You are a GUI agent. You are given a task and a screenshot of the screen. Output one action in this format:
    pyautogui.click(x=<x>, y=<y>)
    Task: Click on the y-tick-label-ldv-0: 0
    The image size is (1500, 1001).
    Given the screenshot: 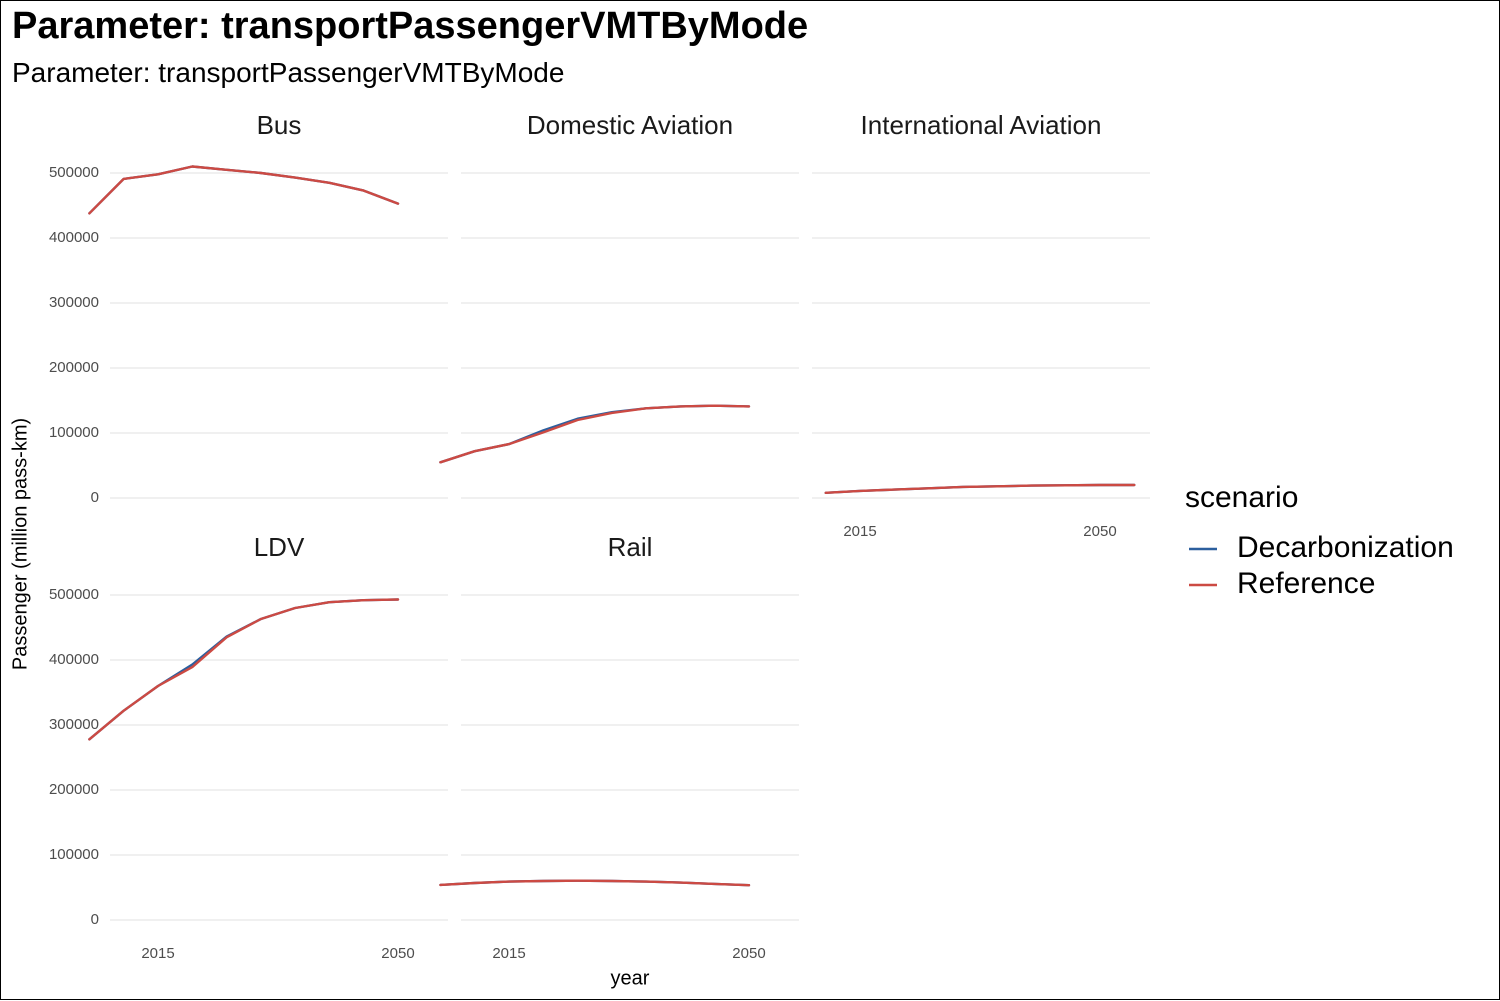 What is the action you would take?
    pyautogui.click(x=95, y=919)
    